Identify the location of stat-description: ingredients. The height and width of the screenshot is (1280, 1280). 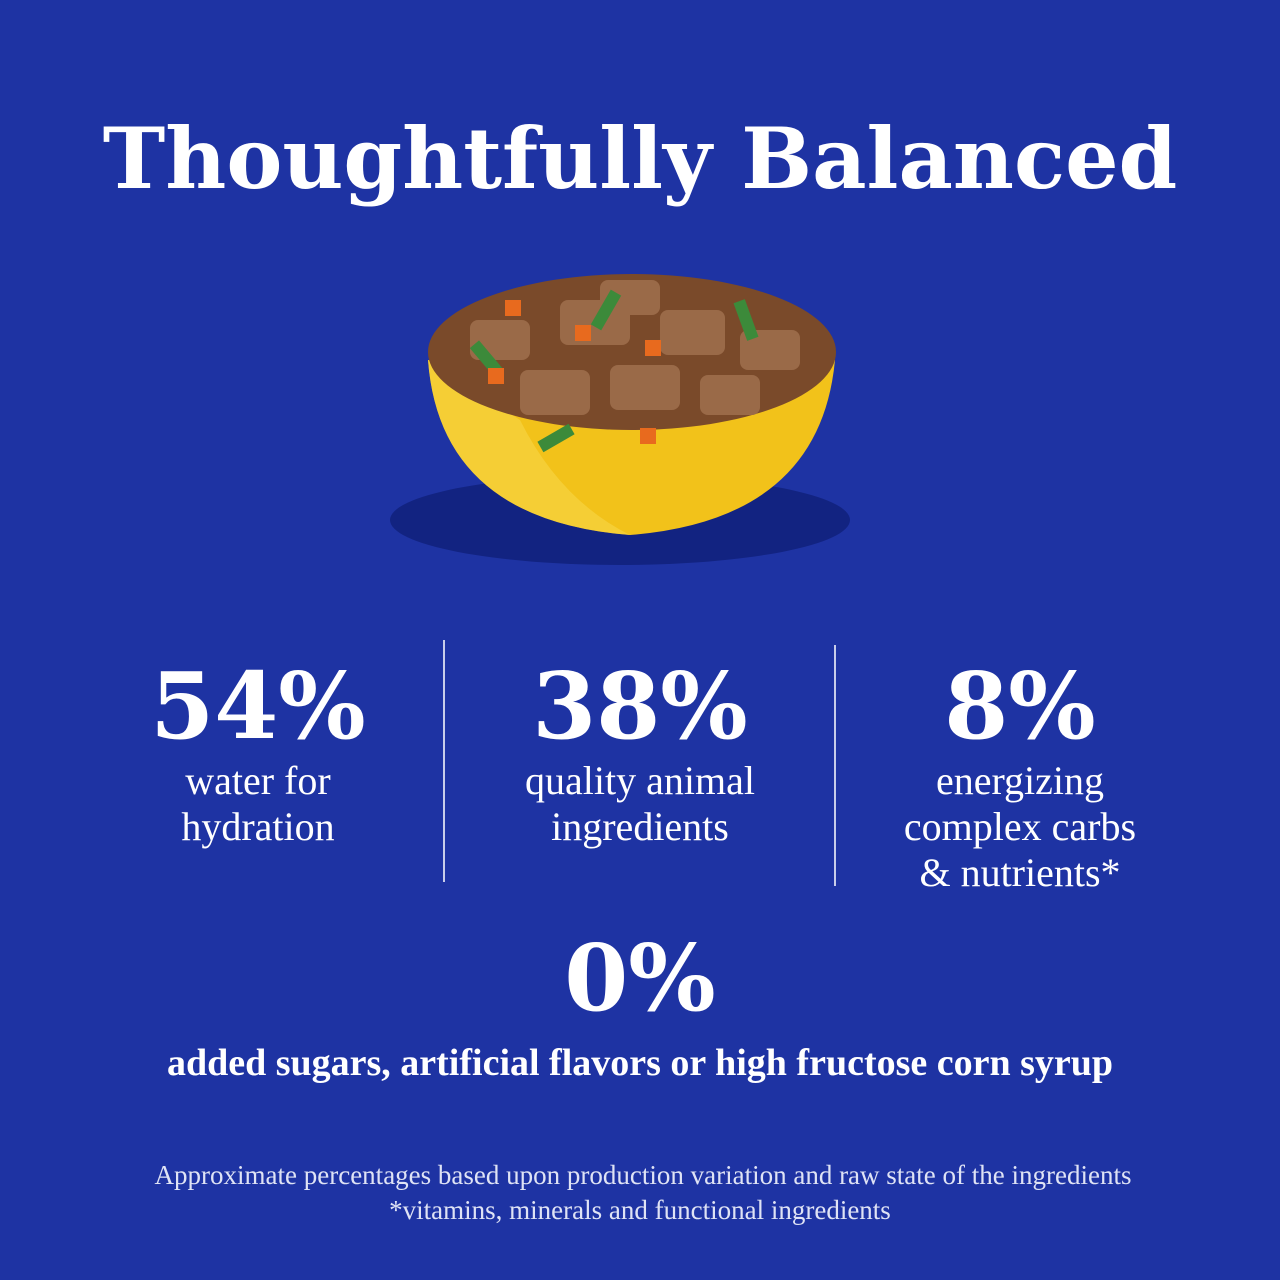
(640, 826).